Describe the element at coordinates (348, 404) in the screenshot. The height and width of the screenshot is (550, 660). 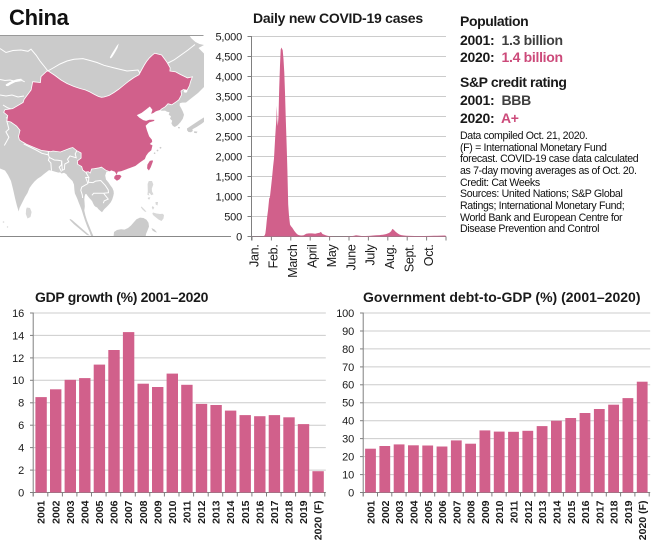
I see `svg-text: 50` at that location.